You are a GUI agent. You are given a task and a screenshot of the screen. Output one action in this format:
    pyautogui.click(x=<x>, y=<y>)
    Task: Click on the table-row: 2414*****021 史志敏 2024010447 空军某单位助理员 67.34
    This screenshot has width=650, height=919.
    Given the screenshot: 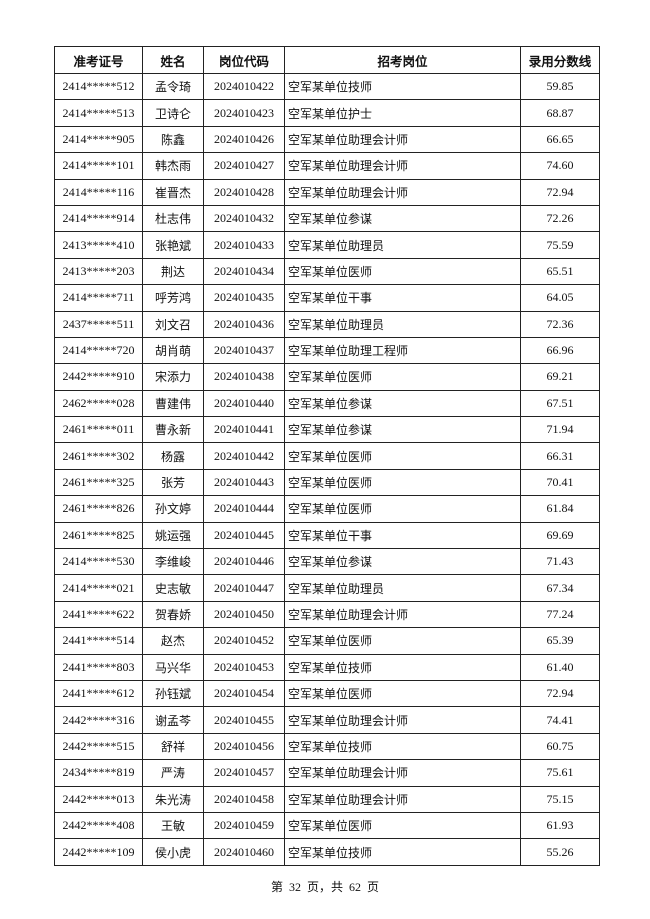 What is the action you would take?
    pyautogui.click(x=327, y=588)
    